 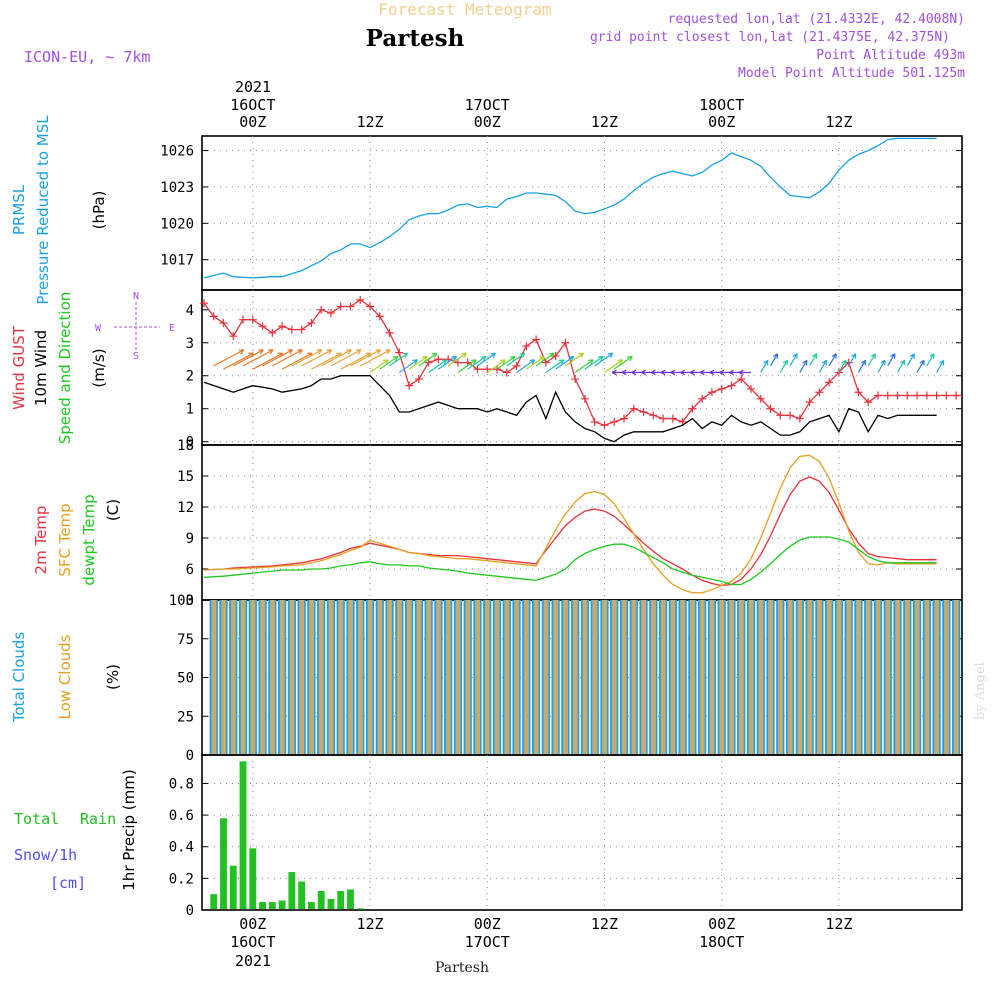 What do you see at coordinates (113, 510) in the screenshot?
I see `temp-unit-label: (C)` at bounding box center [113, 510].